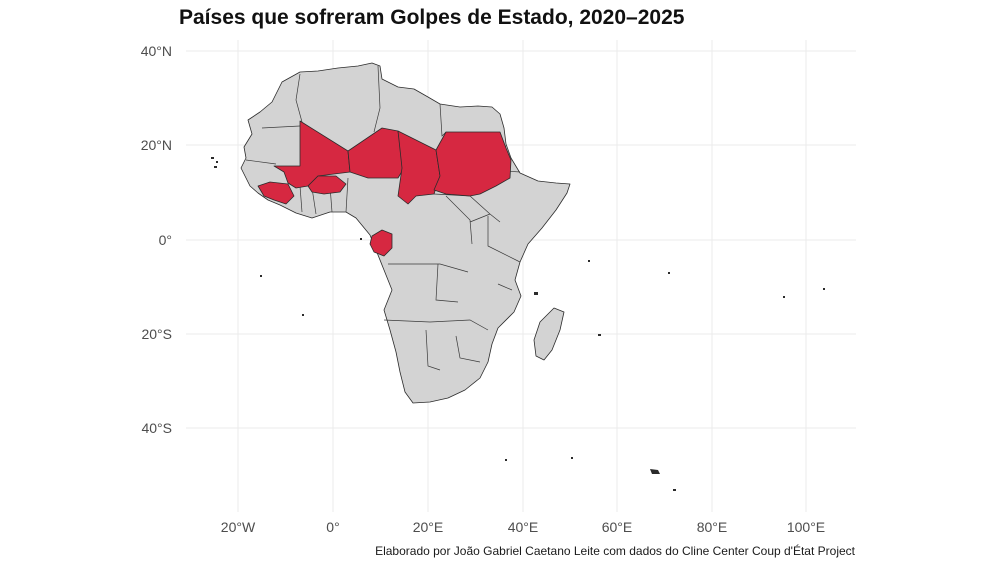 This screenshot has width=995, height=568. I want to click on country-sudan, so click(472, 164).